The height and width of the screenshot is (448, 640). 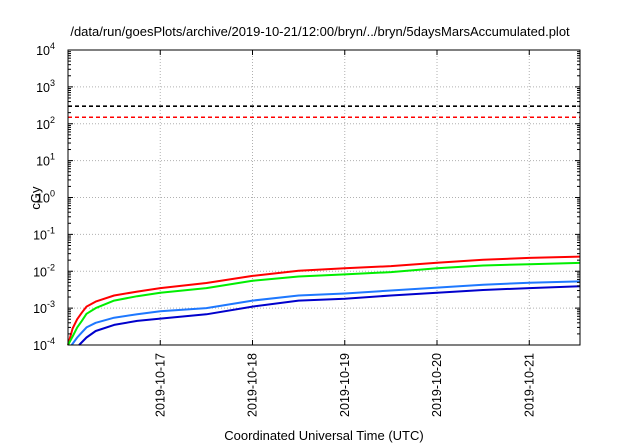 What do you see at coordinates (45, 160) in the screenshot?
I see `y-tick-label: 10¹` at bounding box center [45, 160].